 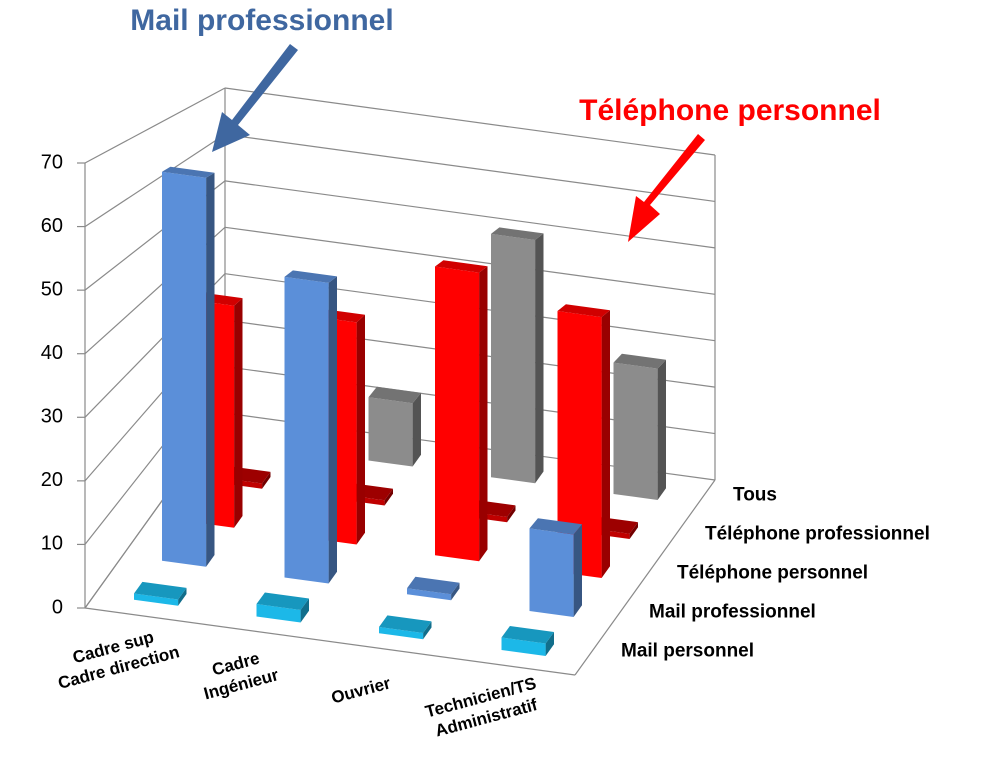 What do you see at coordinates (732, 612) in the screenshot?
I see `legend-label: Mail professionnel` at bounding box center [732, 612].